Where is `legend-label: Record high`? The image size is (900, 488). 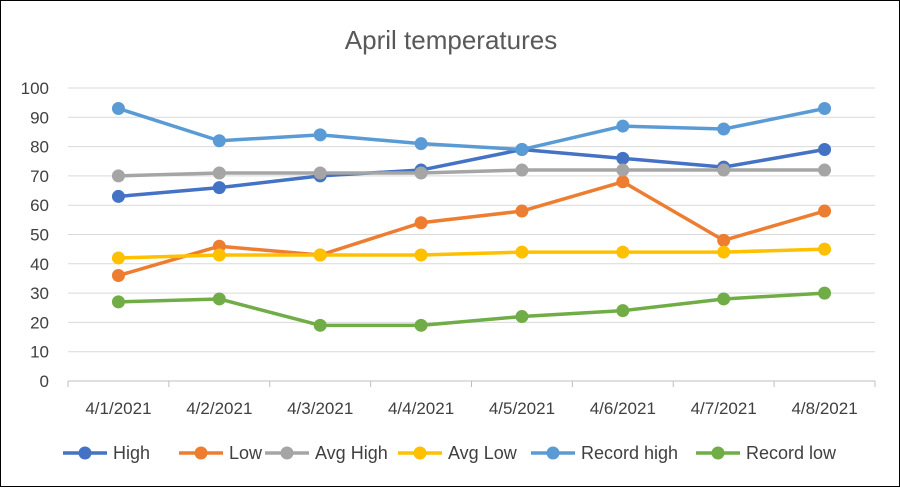
legend-label: Record high is located at coordinates (629, 453).